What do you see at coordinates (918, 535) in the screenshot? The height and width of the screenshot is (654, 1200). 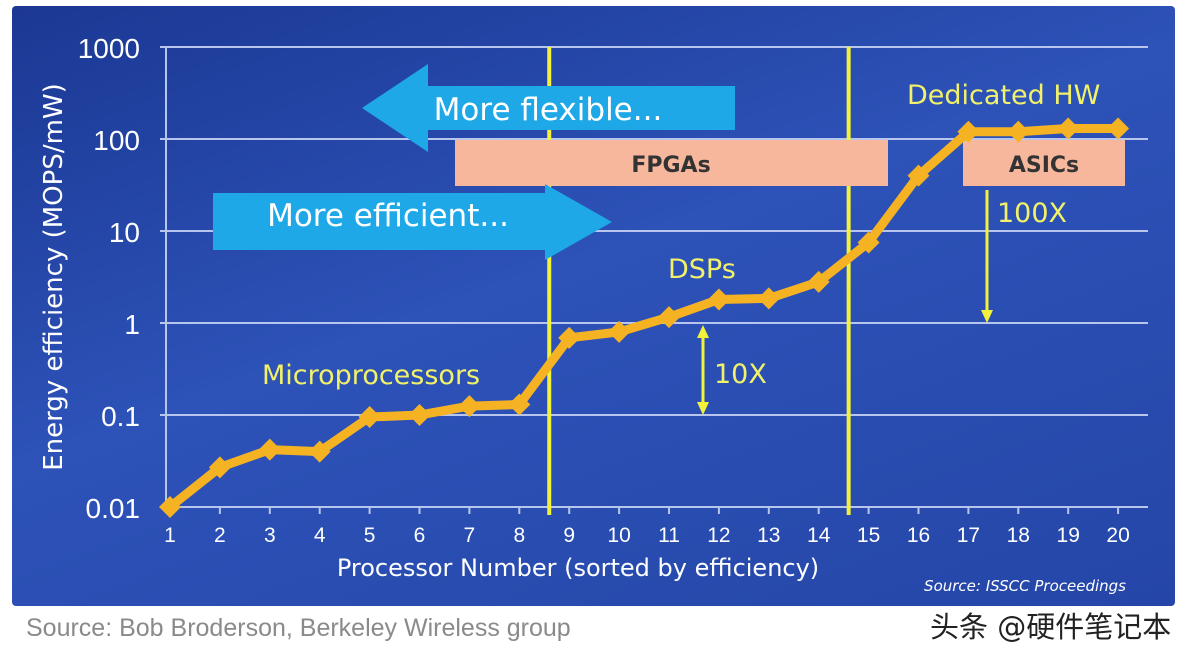 I see `x-tick-label: 16` at bounding box center [918, 535].